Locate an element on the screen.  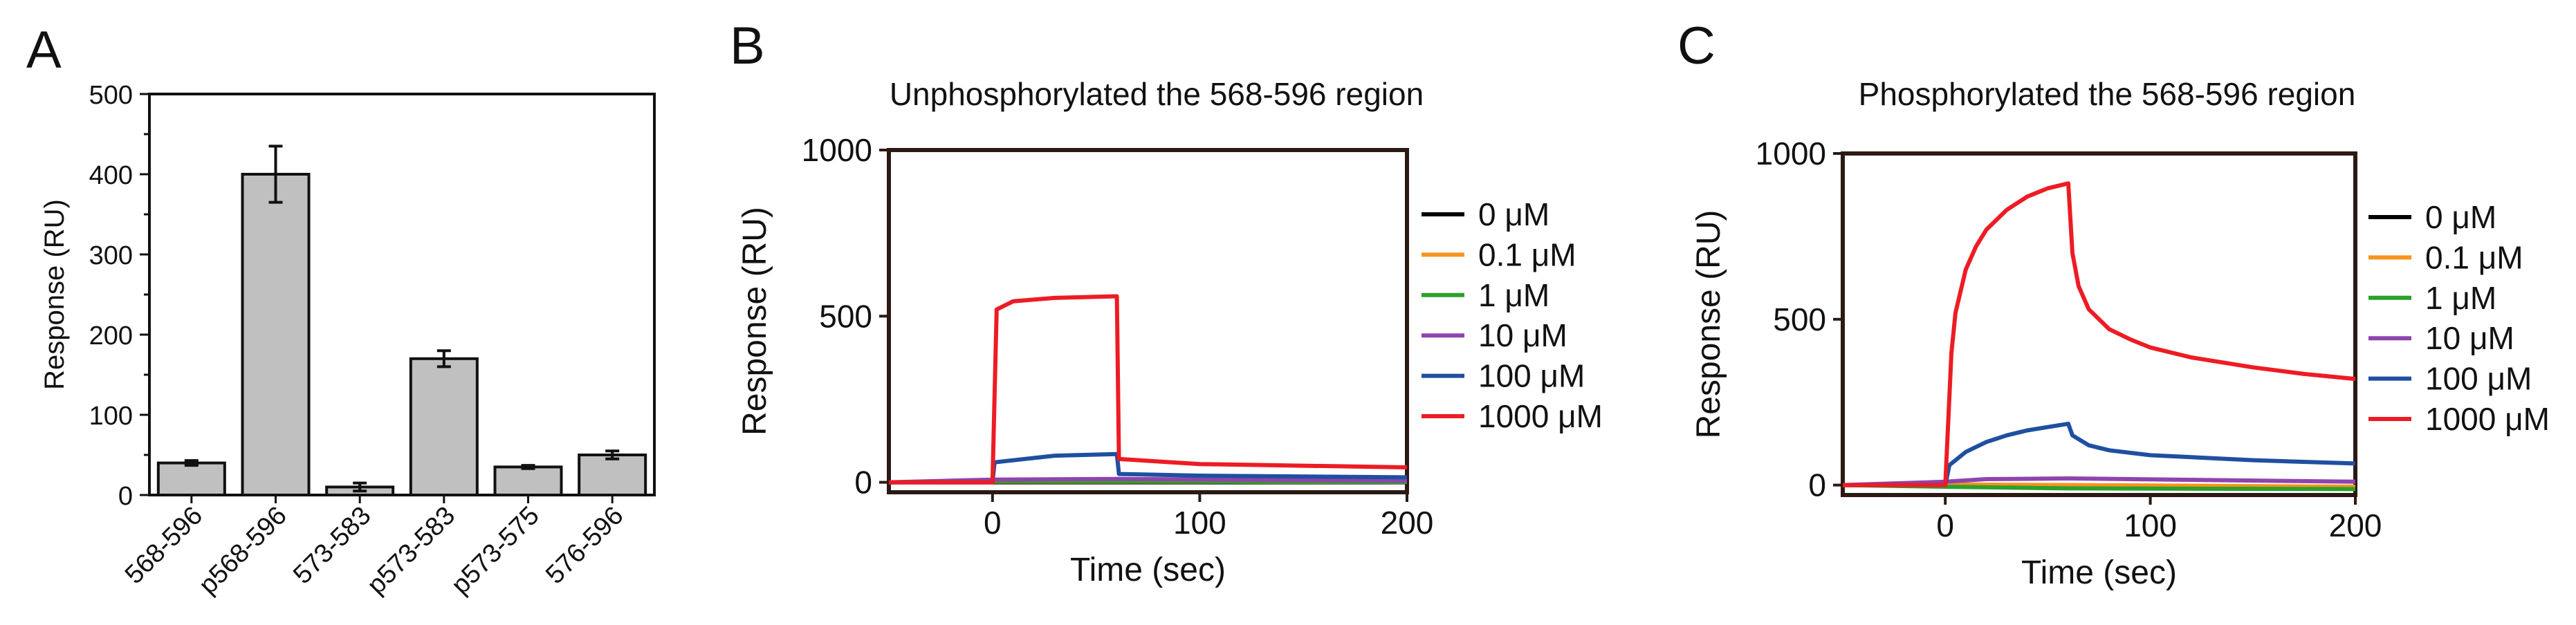
panel-letter-a: A is located at coordinates (44, 50).